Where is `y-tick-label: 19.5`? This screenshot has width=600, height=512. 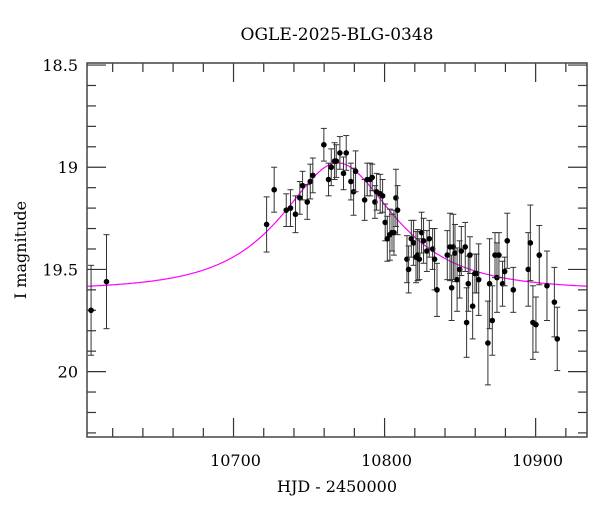
y-tick-label: 19.5 is located at coordinates (60, 269).